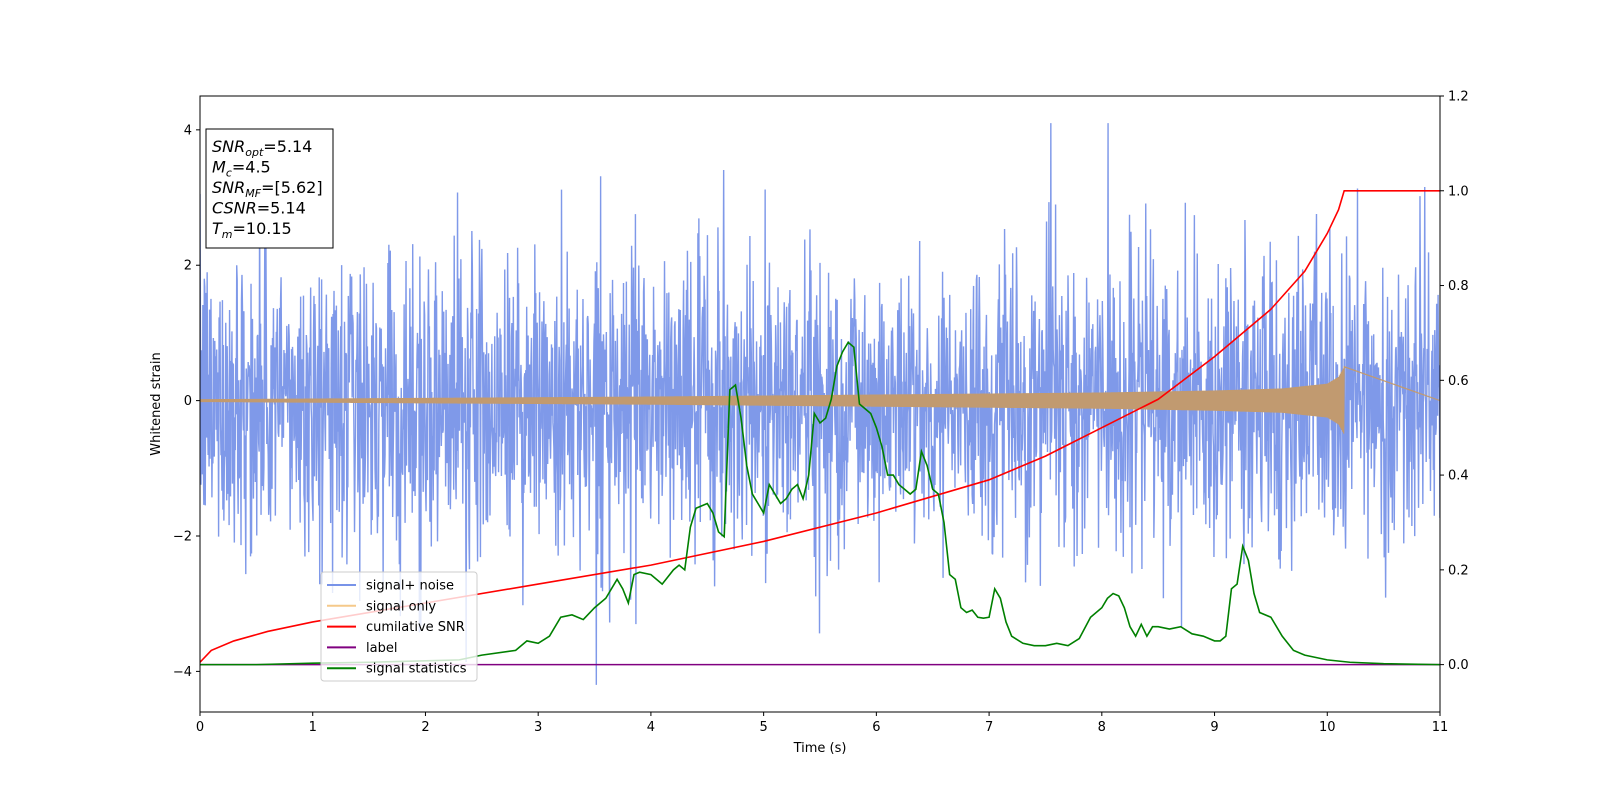 This screenshot has height=800, width=1600. What do you see at coordinates (1327, 727) in the screenshot?
I see `x-tick-label: 10` at bounding box center [1327, 727].